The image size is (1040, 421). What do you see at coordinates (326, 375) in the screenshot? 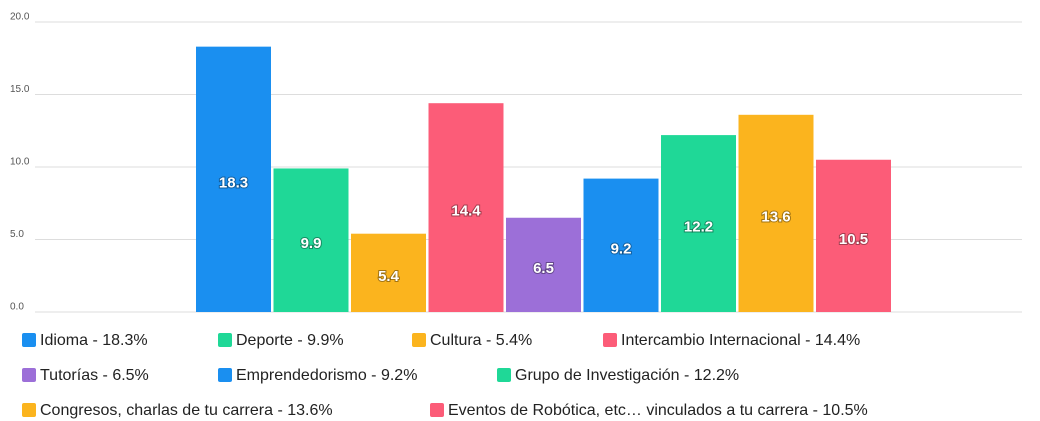
I see `legend-label: Emprendedorismo - 9.2%` at bounding box center [326, 375].